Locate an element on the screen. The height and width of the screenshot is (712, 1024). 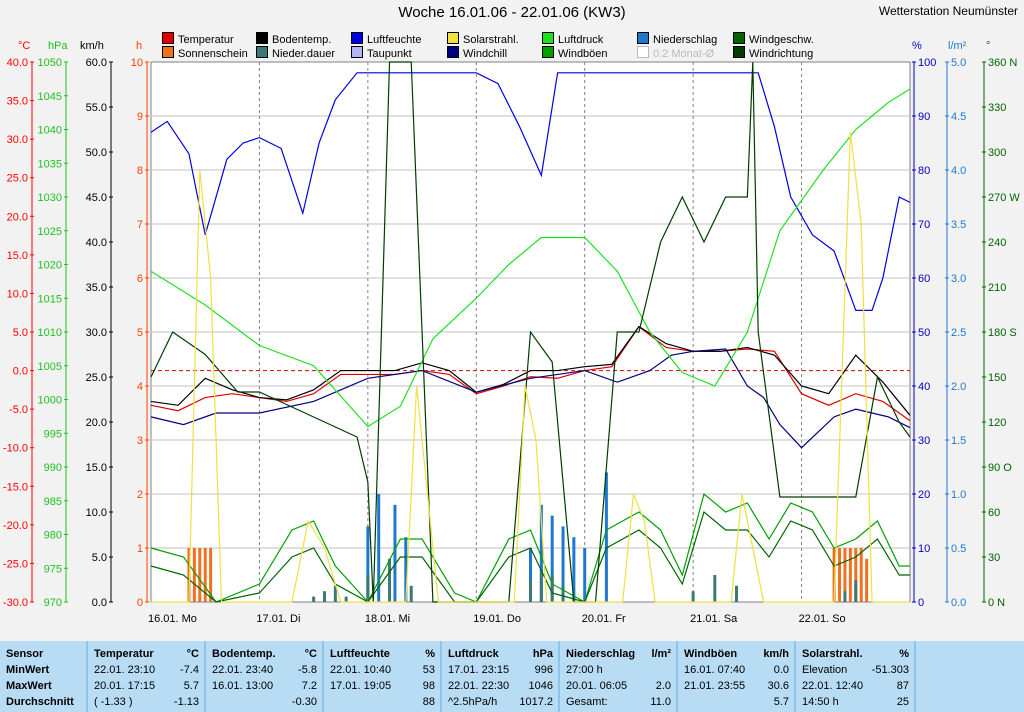
stats-cell-when: 22.01. 12:40 is located at coordinates (833, 686).